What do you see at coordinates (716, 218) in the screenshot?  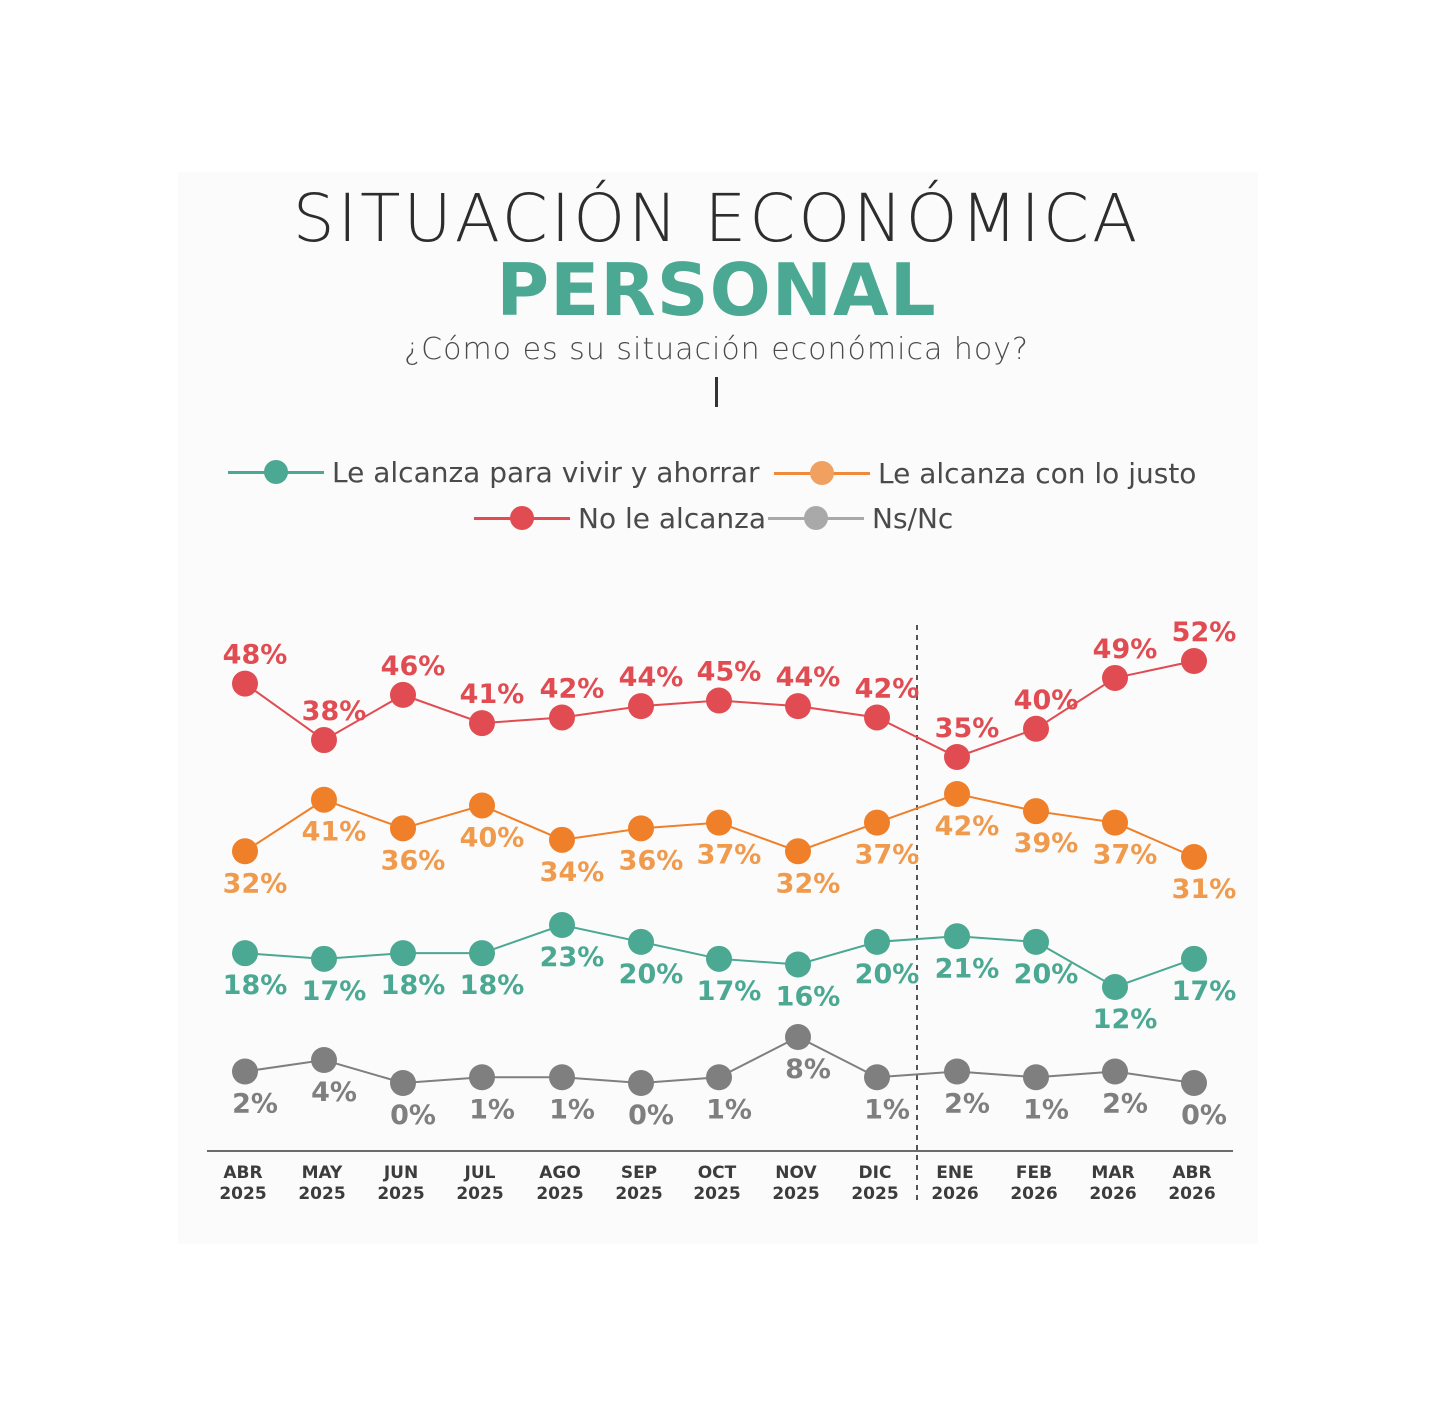 I see `chart-title: SITUACIÓN ECONÓMICA` at bounding box center [716, 218].